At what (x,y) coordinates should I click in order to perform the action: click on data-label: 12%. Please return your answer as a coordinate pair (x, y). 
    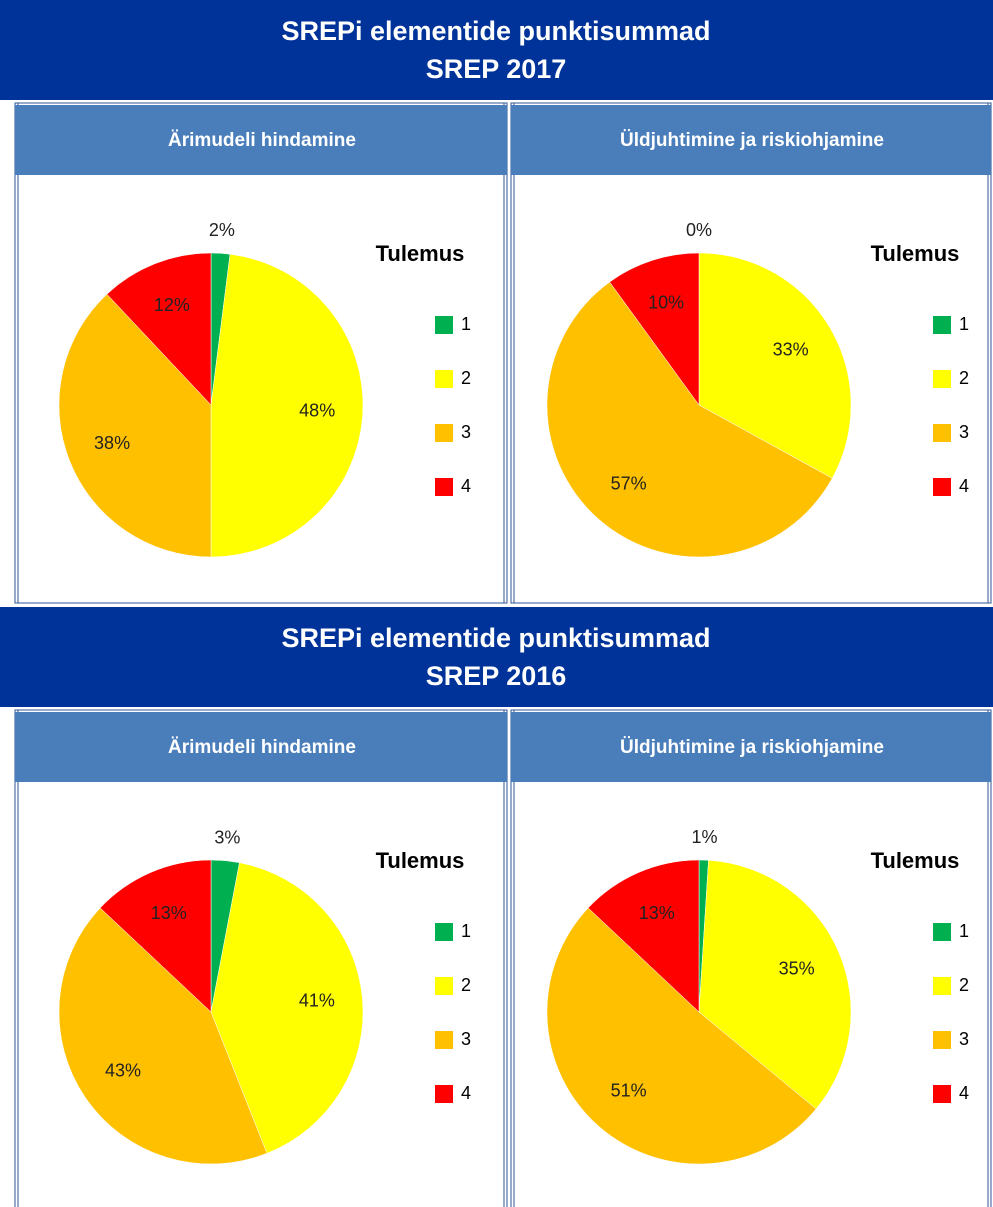
    Looking at the image, I should click on (172, 305).